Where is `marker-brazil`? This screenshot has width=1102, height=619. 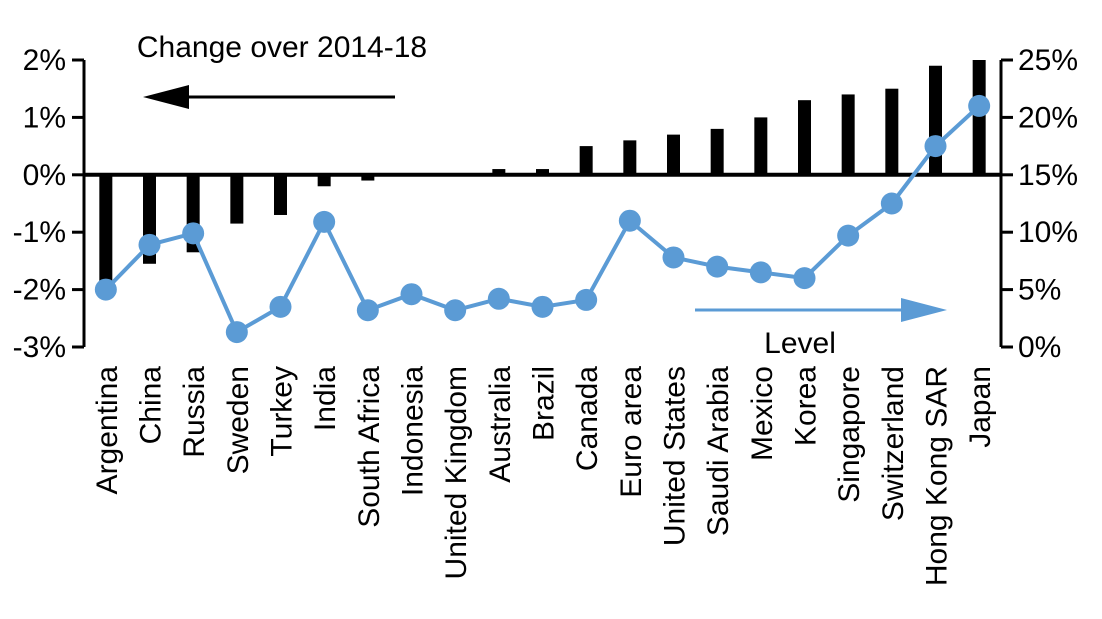 marker-brazil is located at coordinates (542, 306).